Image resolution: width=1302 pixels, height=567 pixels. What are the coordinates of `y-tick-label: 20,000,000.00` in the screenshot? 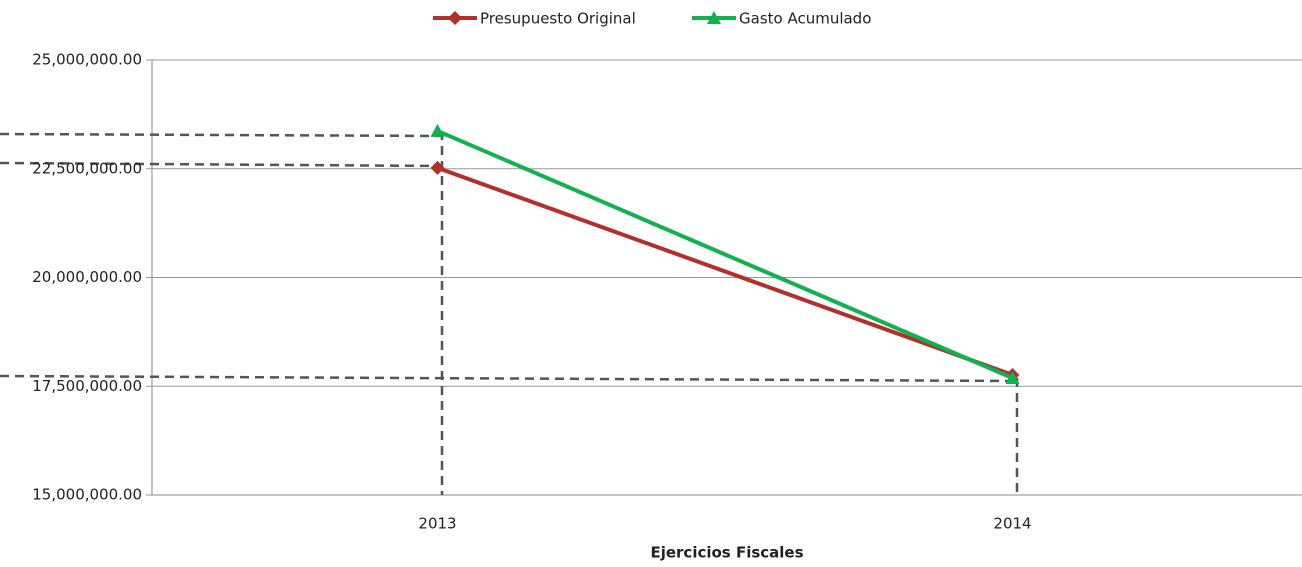 It's located at (87, 277).